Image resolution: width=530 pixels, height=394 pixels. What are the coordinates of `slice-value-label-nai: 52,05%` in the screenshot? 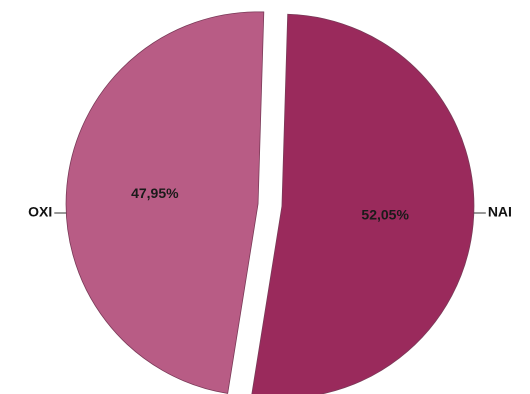 It's located at (385, 215).